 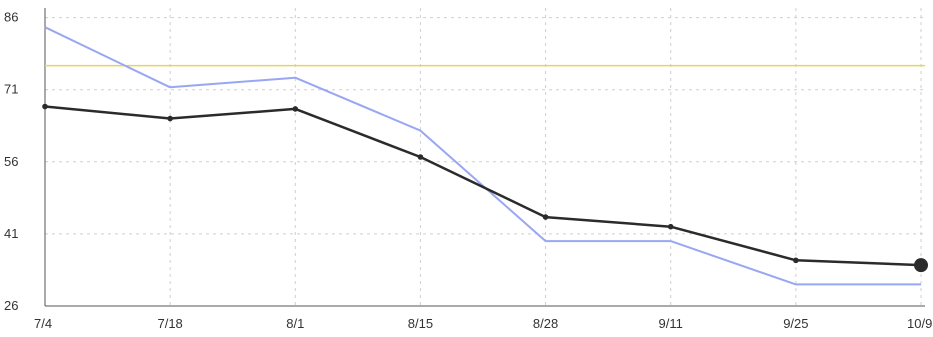 I want to click on x-tick-label: 8/28, so click(x=545, y=323).